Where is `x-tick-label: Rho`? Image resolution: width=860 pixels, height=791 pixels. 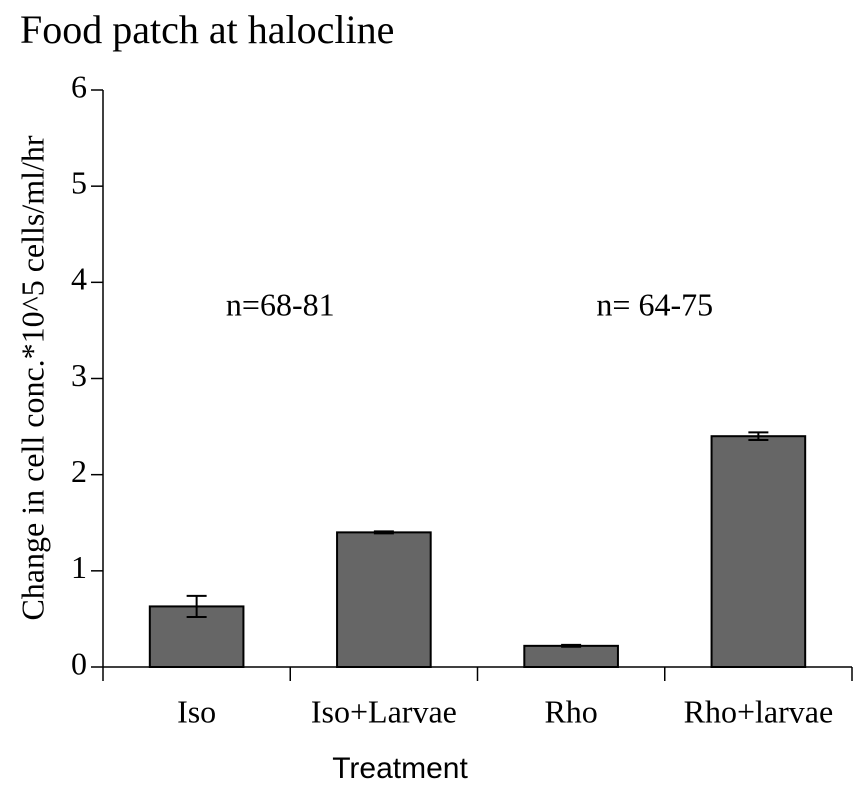 x-tick-label: Rho is located at coordinates (570, 711).